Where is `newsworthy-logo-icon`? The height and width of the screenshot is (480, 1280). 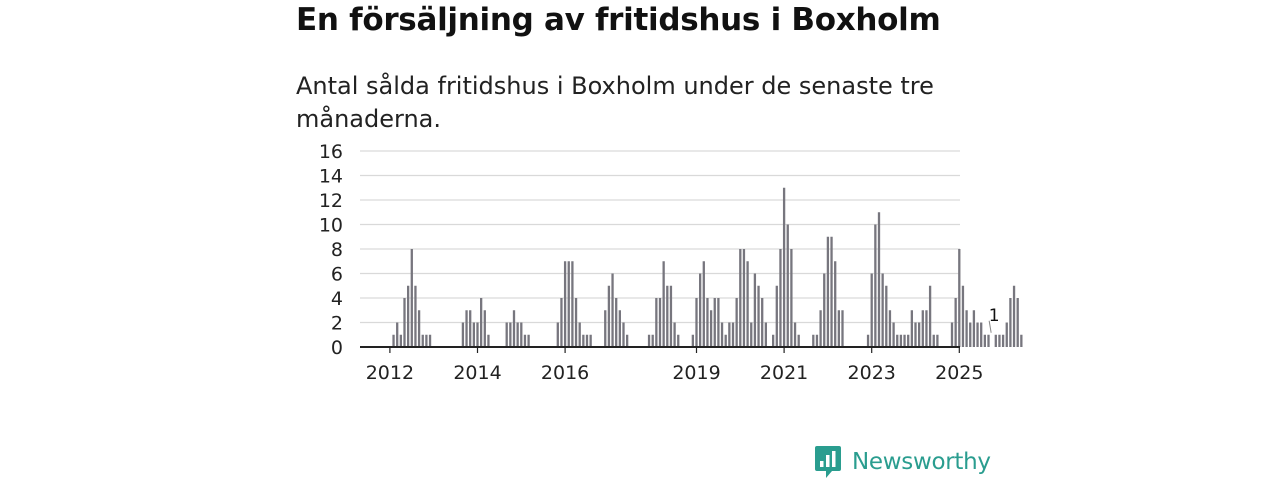 newsworthy-logo-icon is located at coordinates (828, 462).